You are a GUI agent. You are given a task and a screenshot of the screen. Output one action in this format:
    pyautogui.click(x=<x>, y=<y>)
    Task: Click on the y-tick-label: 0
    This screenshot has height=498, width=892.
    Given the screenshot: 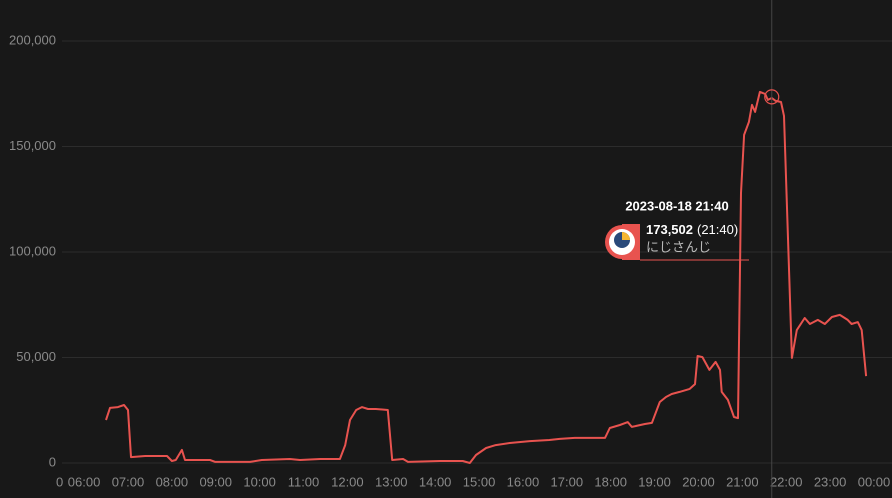 What is the action you would take?
    pyautogui.click(x=52, y=461)
    